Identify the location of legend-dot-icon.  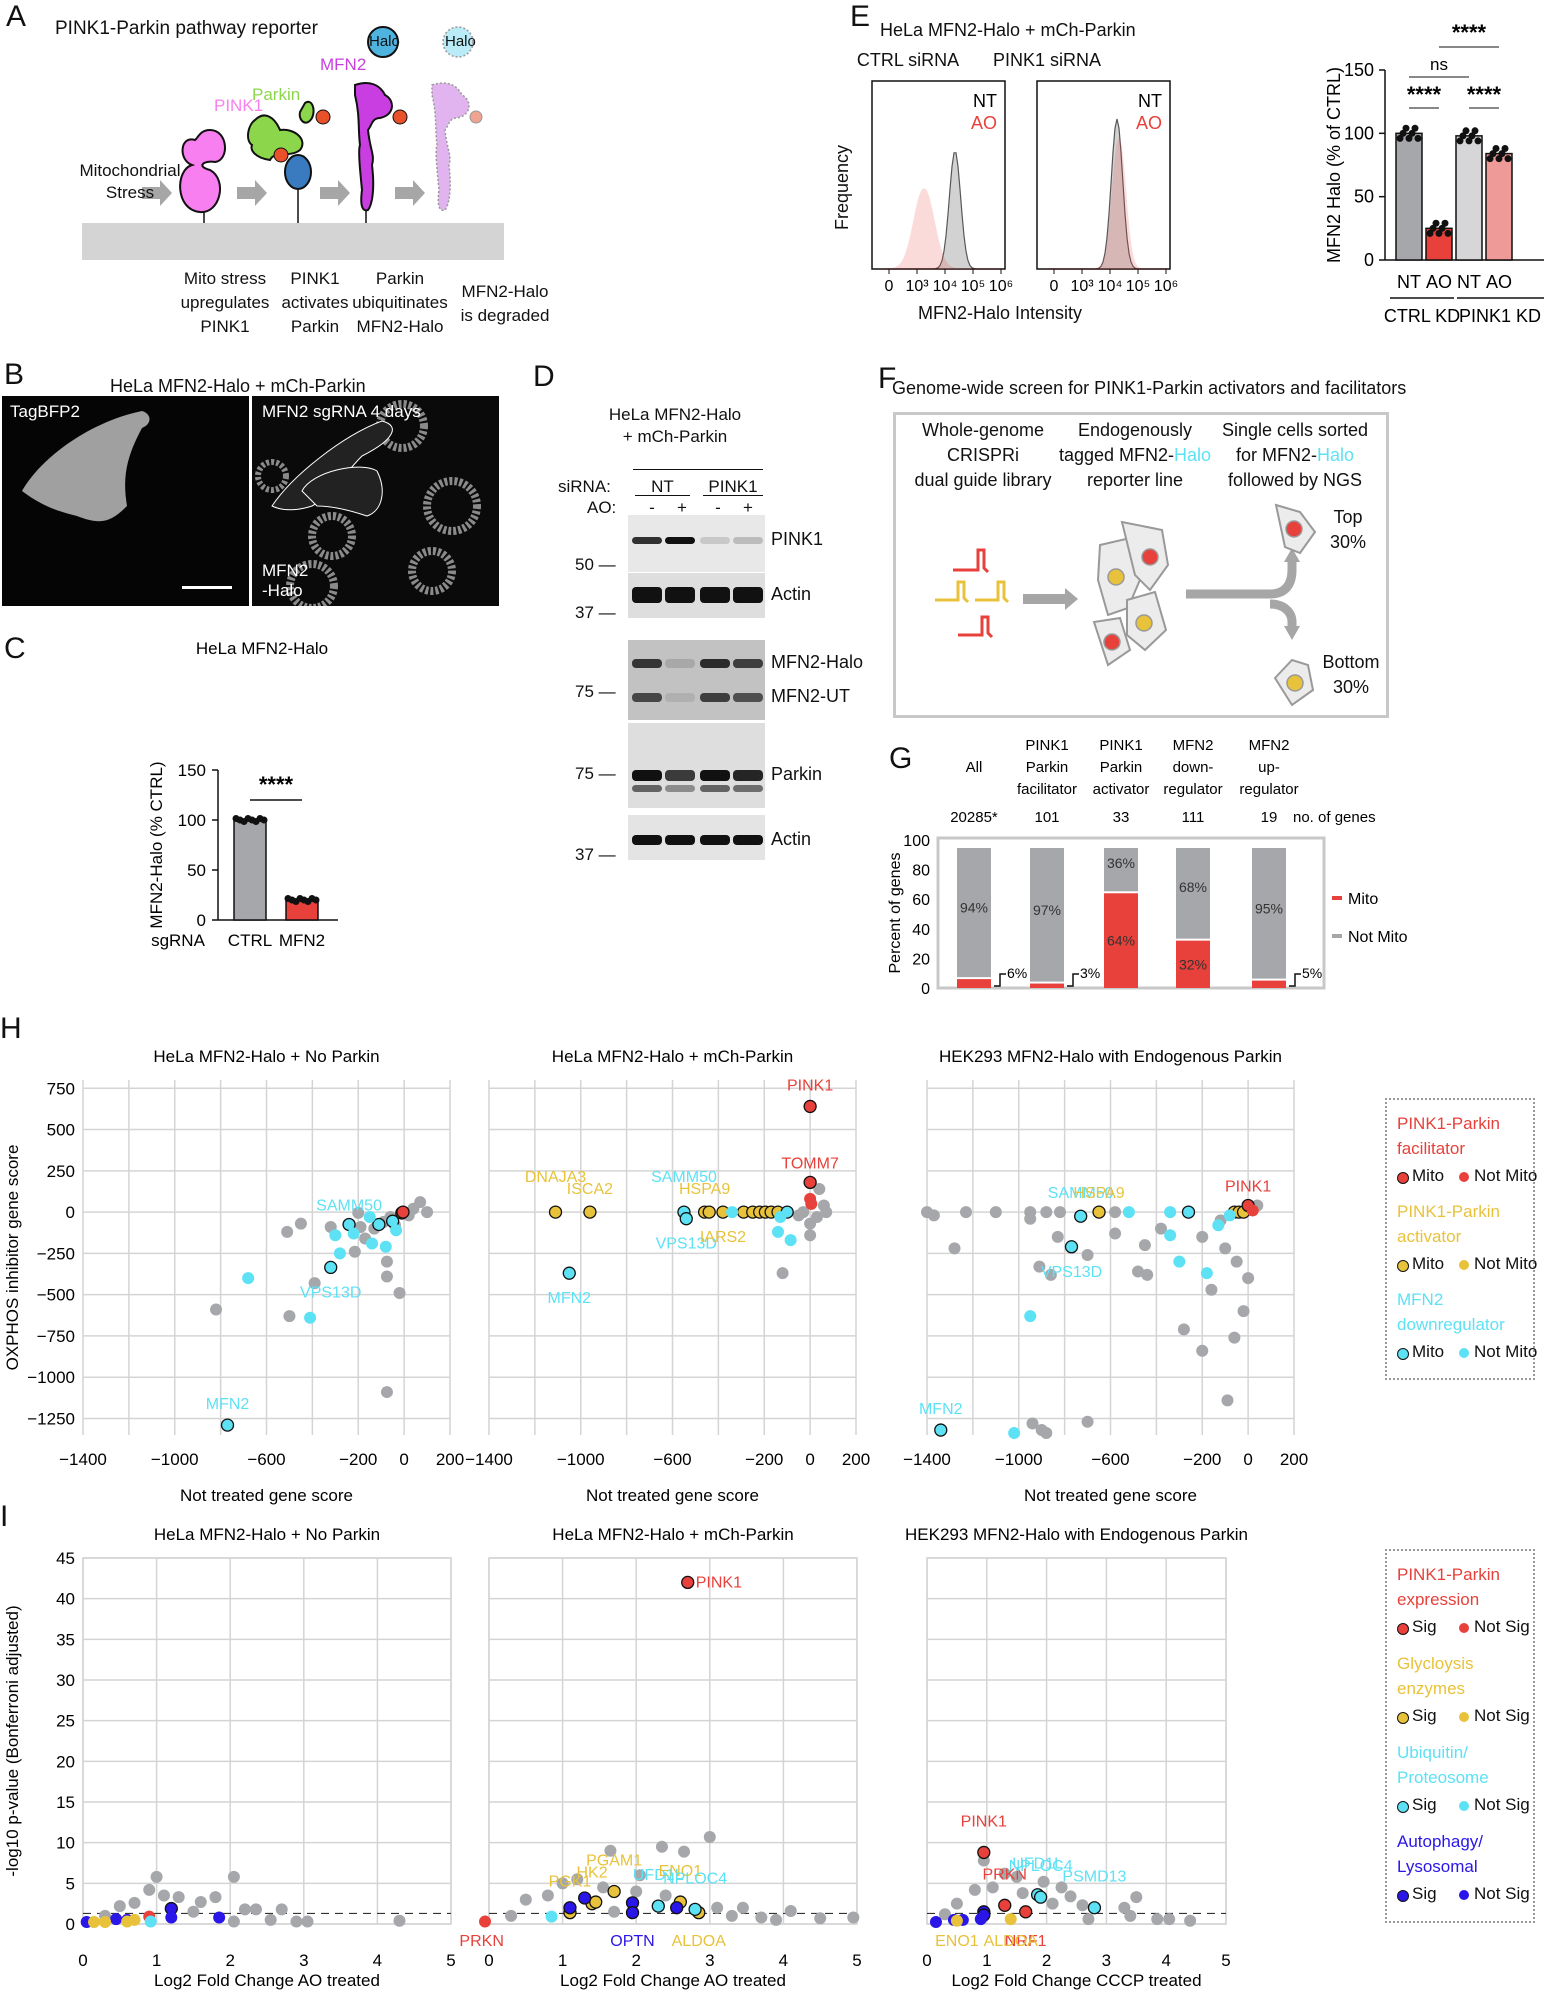
(1464, 1806).